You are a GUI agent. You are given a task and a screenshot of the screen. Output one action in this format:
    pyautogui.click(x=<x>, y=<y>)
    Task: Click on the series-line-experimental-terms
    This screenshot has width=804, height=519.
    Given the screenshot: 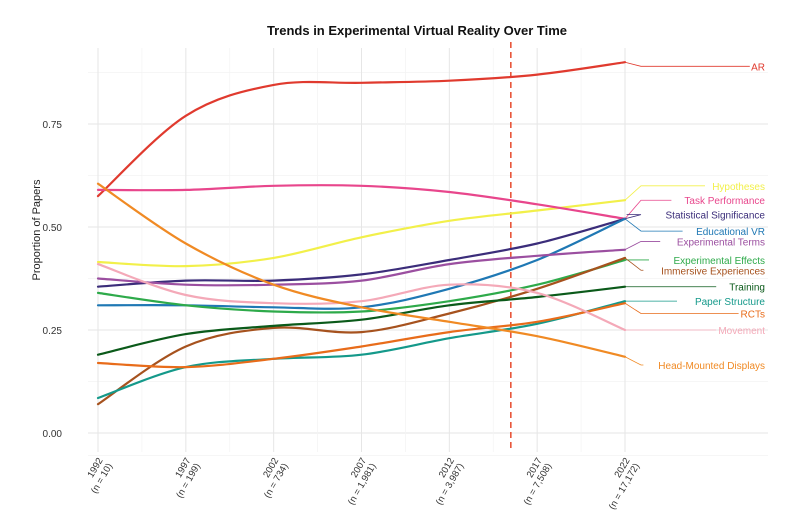 What is the action you would take?
    pyautogui.click(x=361, y=267)
    